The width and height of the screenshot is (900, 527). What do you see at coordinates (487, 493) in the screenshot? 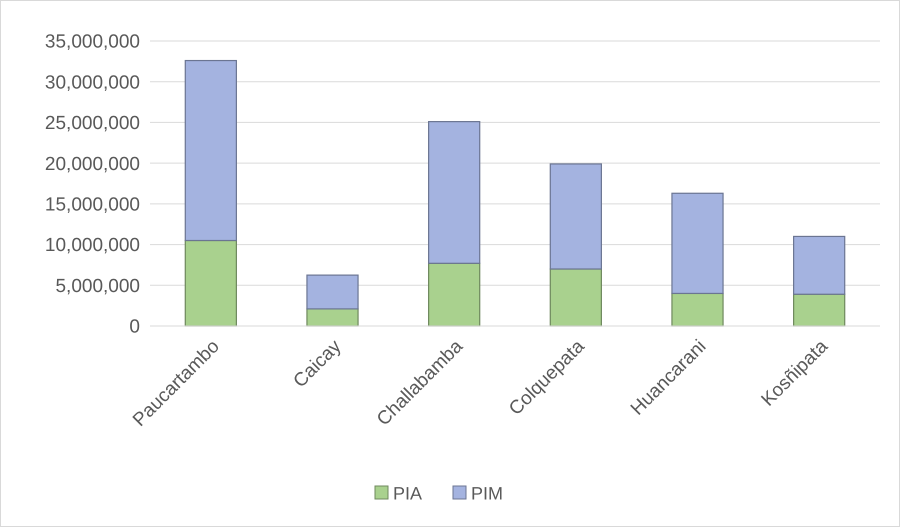
I see `legend-label: PIM` at bounding box center [487, 493].